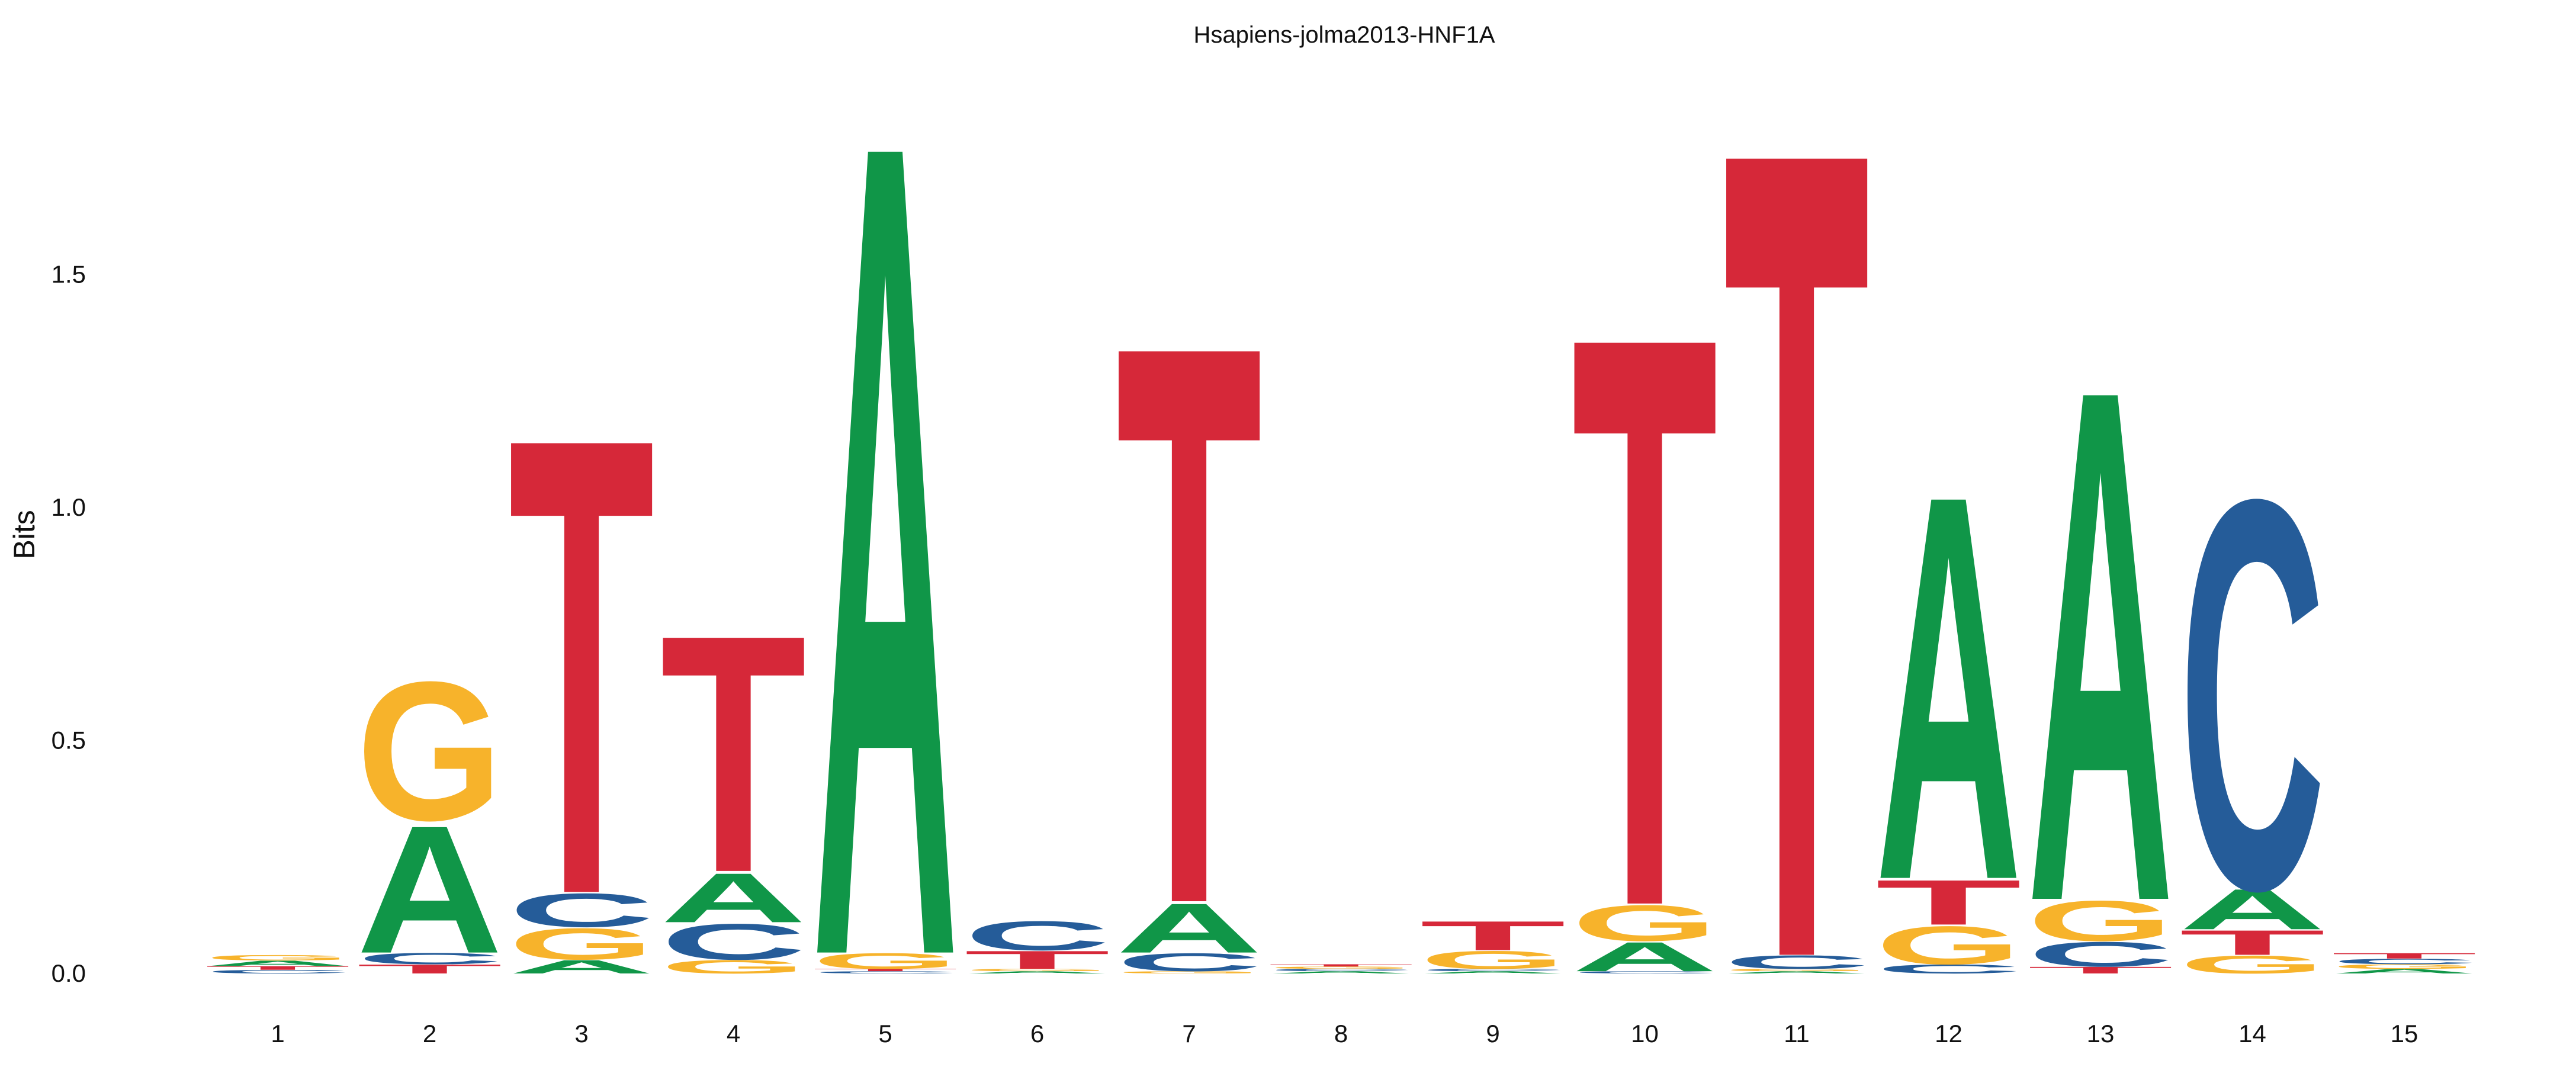 This screenshot has height=1083, width=2576. I want to click on x-tick-label: 11, so click(1797, 1034).